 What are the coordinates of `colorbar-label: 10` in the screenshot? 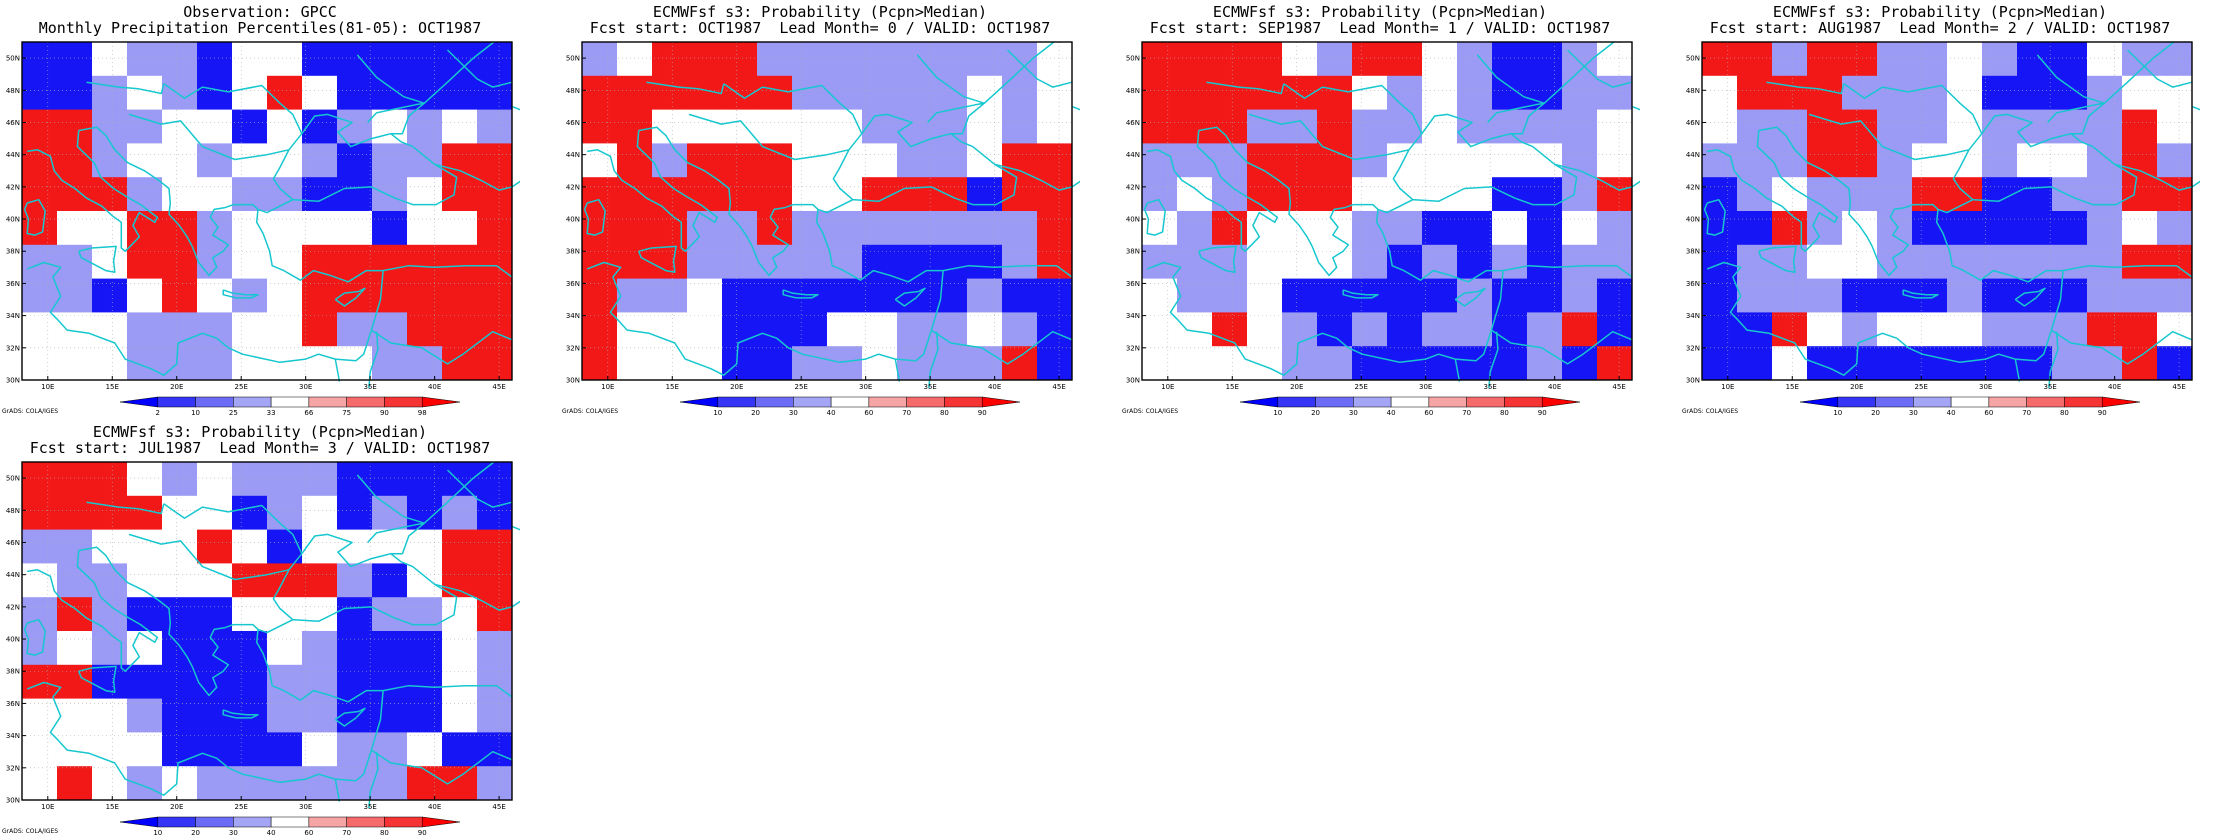 It's located at (1277, 413).